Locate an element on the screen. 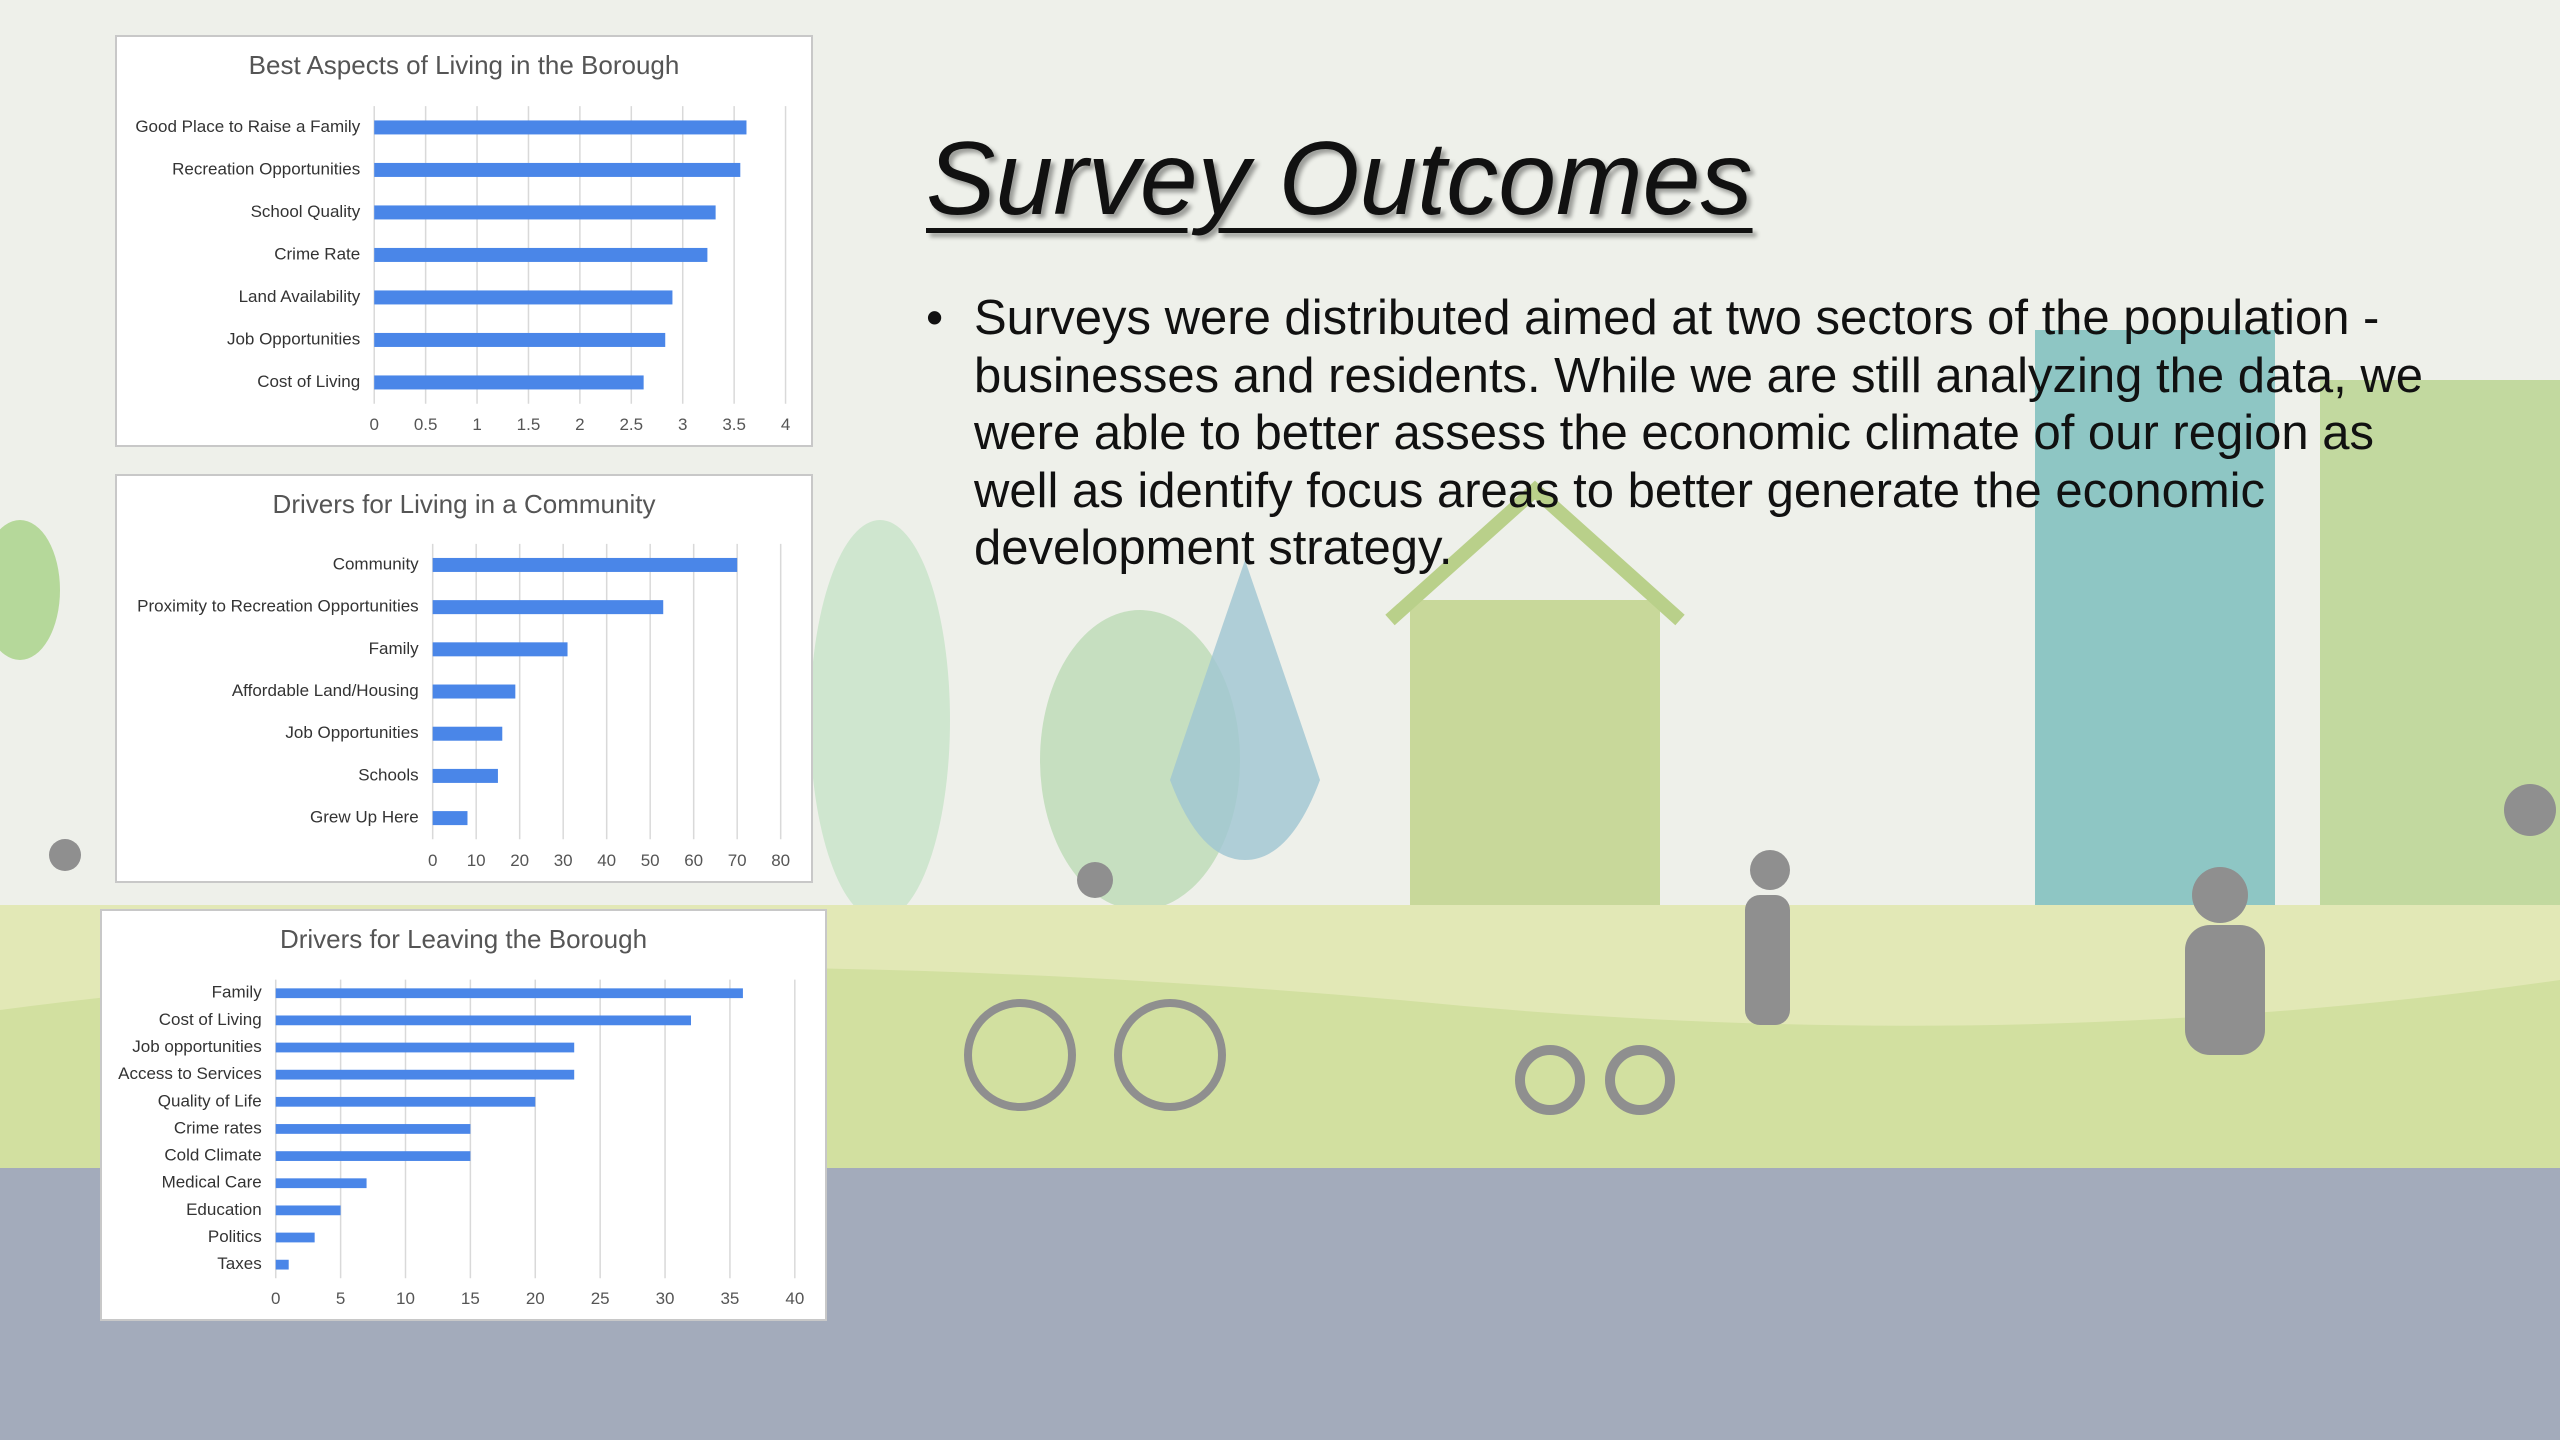 This screenshot has width=2560, height=1440. chart-title: Drivers for Leaving the Borough is located at coordinates (463, 939).